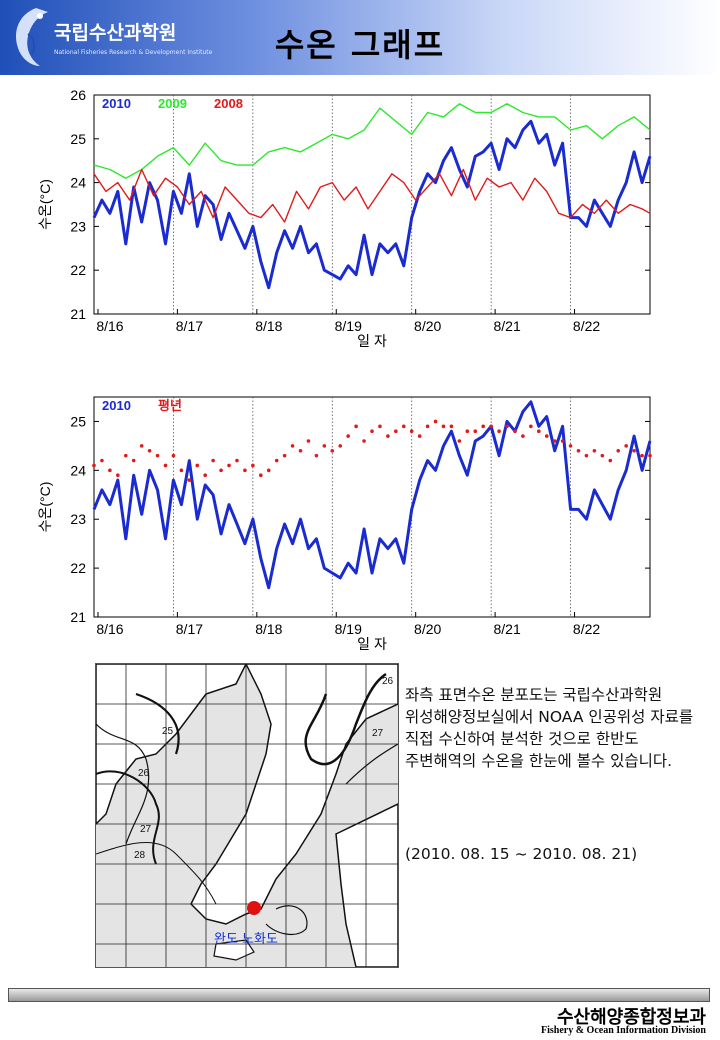  What do you see at coordinates (78, 95) in the screenshot?
I see `y-tick-label: 26` at bounding box center [78, 95].